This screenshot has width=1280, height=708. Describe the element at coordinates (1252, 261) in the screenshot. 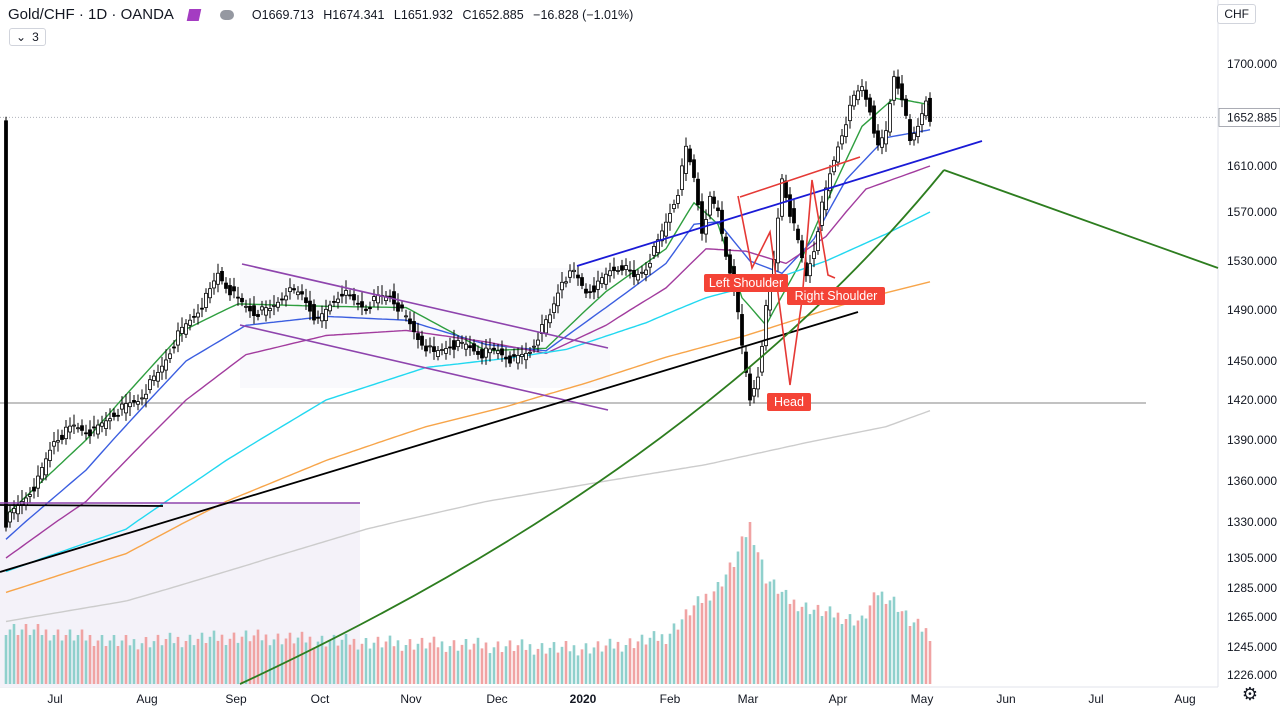

I see `price-tick-label: 1530.000` at that location.